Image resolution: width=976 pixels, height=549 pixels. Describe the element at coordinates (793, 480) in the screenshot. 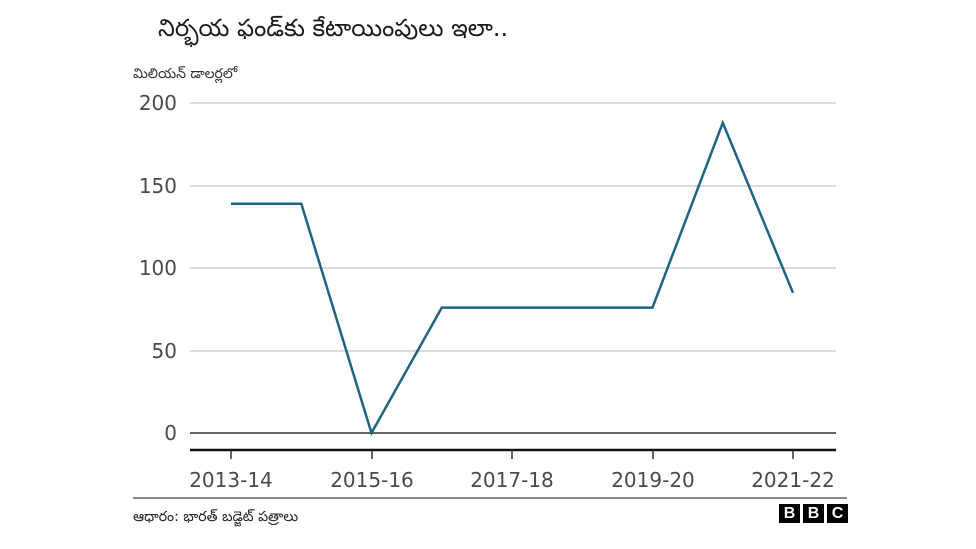

I see `x-tick-2021-22: 2021-22` at that location.